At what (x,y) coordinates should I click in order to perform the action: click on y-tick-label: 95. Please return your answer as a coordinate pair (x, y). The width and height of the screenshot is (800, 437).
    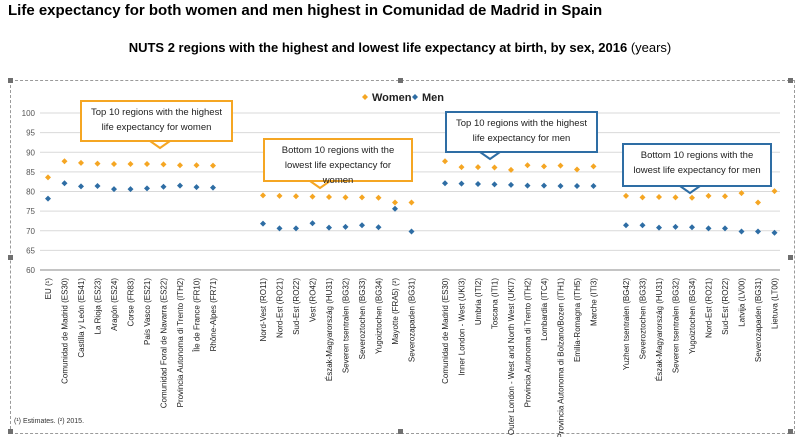
    Looking at the image, I should click on (30, 133).